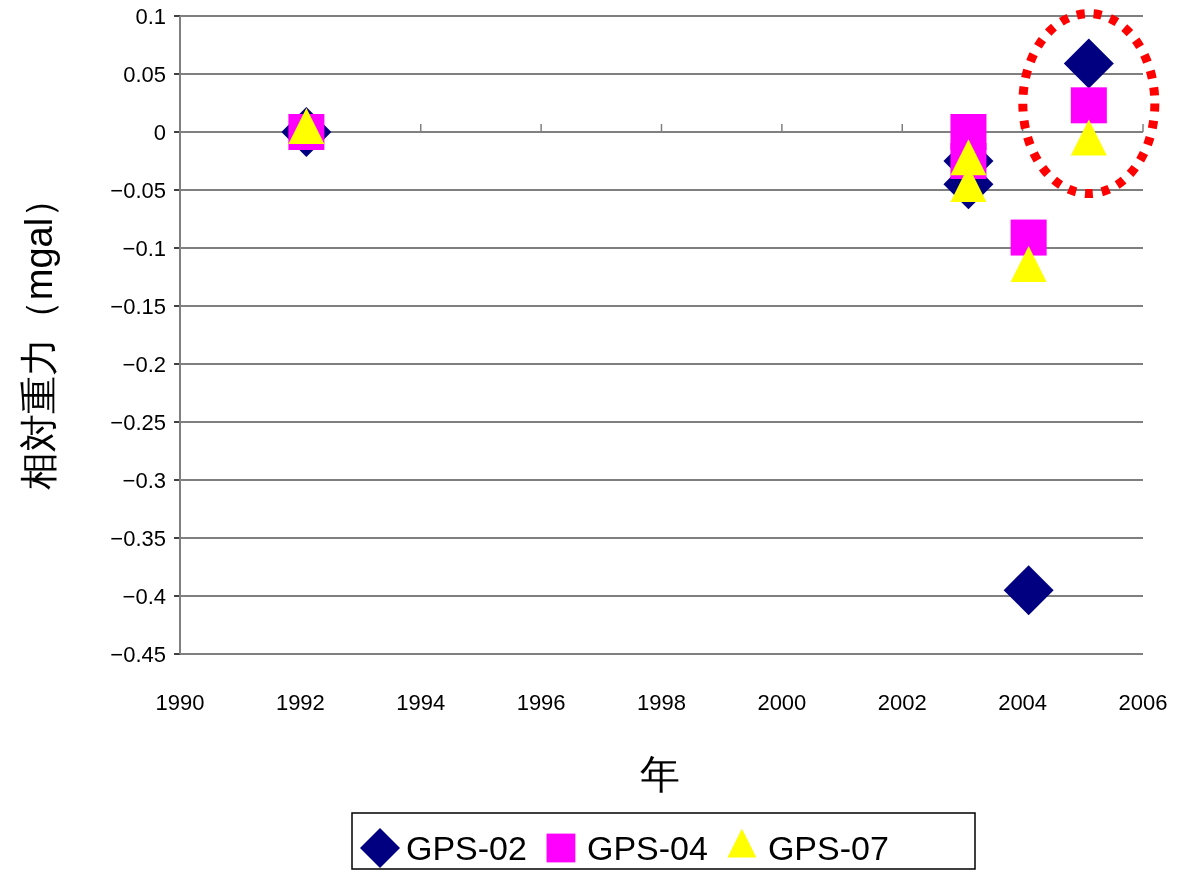 The width and height of the screenshot is (1178, 873). What do you see at coordinates (659, 774) in the screenshot?
I see `x-axis-title: 年` at bounding box center [659, 774].